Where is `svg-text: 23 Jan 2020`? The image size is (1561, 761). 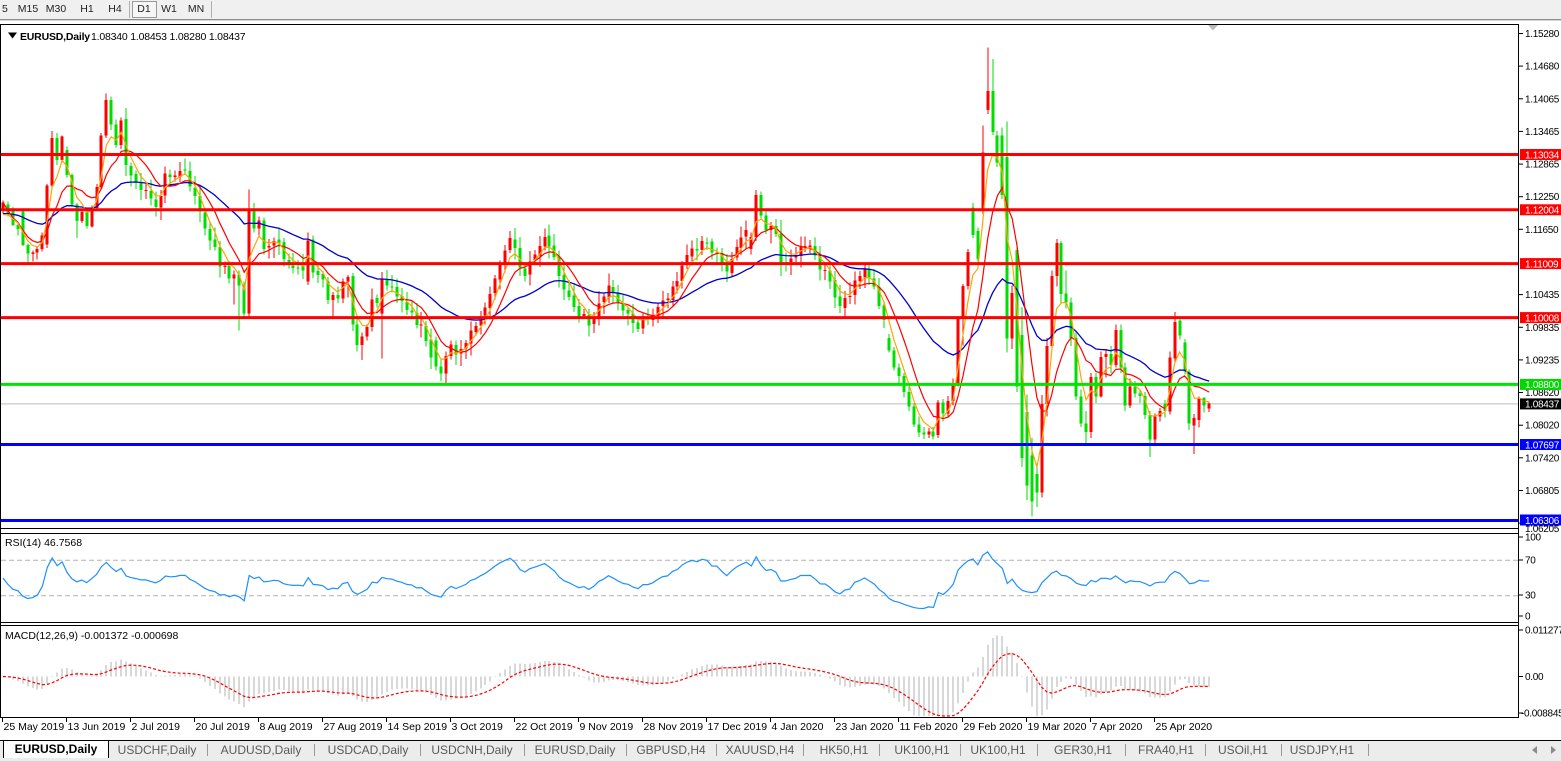
svg-text: 23 Jan 2020 is located at coordinates (865, 727).